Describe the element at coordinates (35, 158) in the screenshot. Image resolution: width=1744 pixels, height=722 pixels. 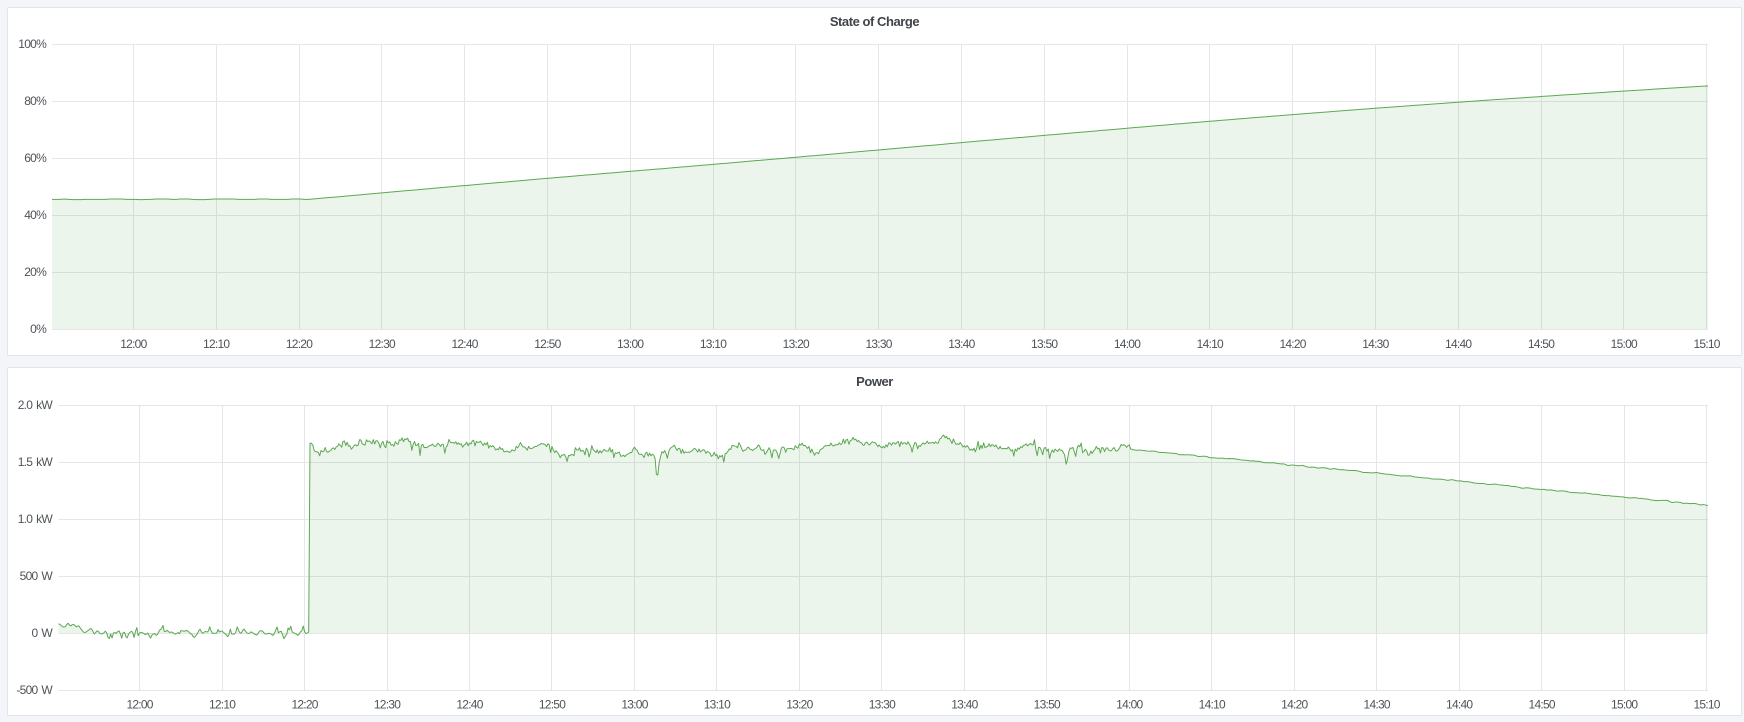
I see `svg-text: 60%` at that location.